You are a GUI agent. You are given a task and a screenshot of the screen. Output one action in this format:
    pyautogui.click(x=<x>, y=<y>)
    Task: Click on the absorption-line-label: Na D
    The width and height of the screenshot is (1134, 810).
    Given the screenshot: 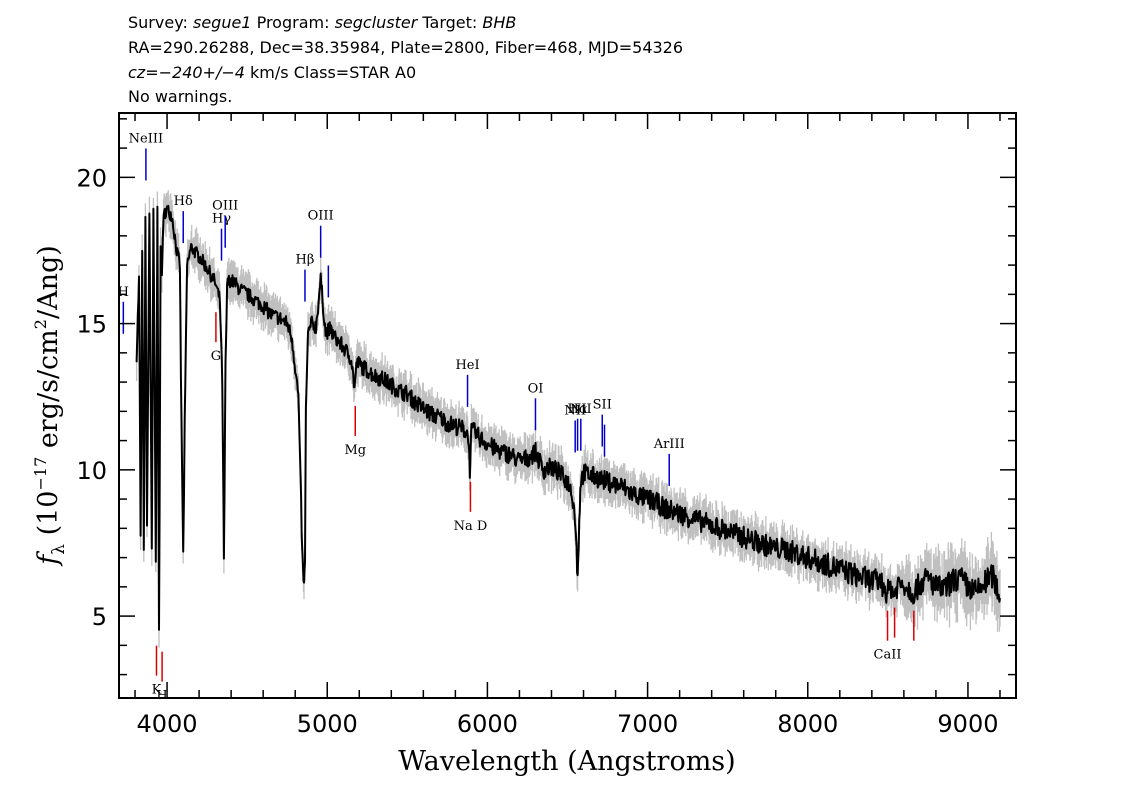 What is the action you would take?
    pyautogui.click(x=471, y=526)
    